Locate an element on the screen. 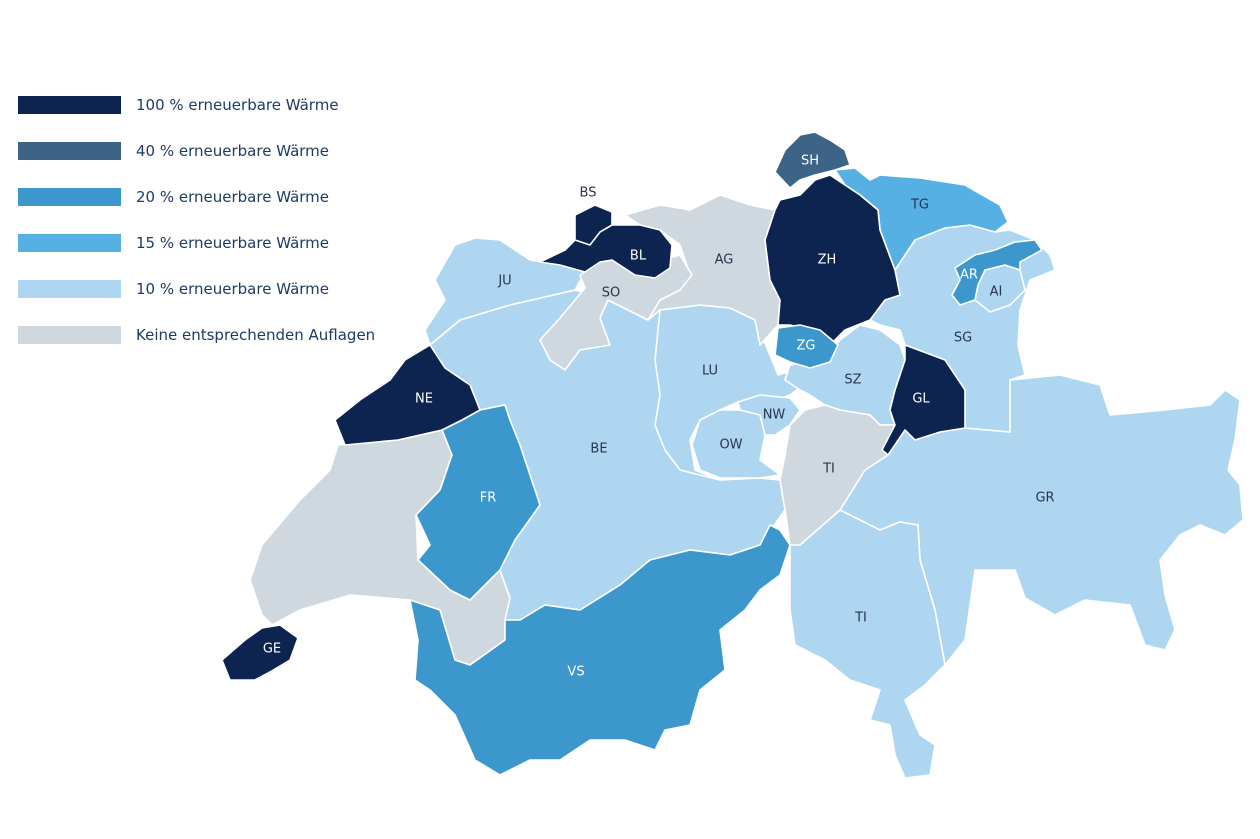 The image size is (1260, 839). canton-ar is located at coordinates (997, 272).